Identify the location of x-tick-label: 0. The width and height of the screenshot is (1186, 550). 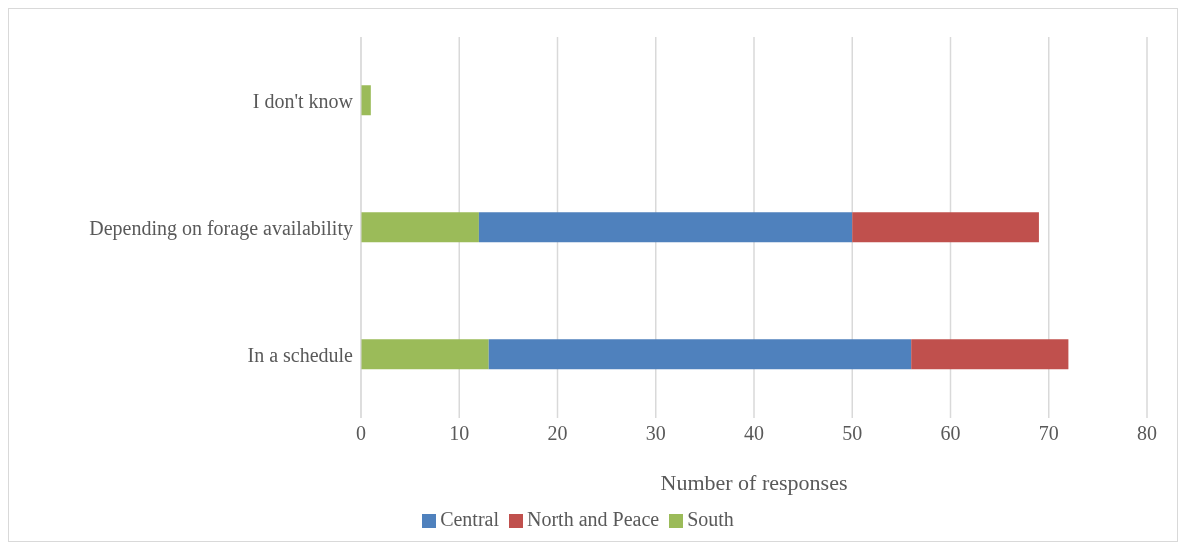
(361, 433).